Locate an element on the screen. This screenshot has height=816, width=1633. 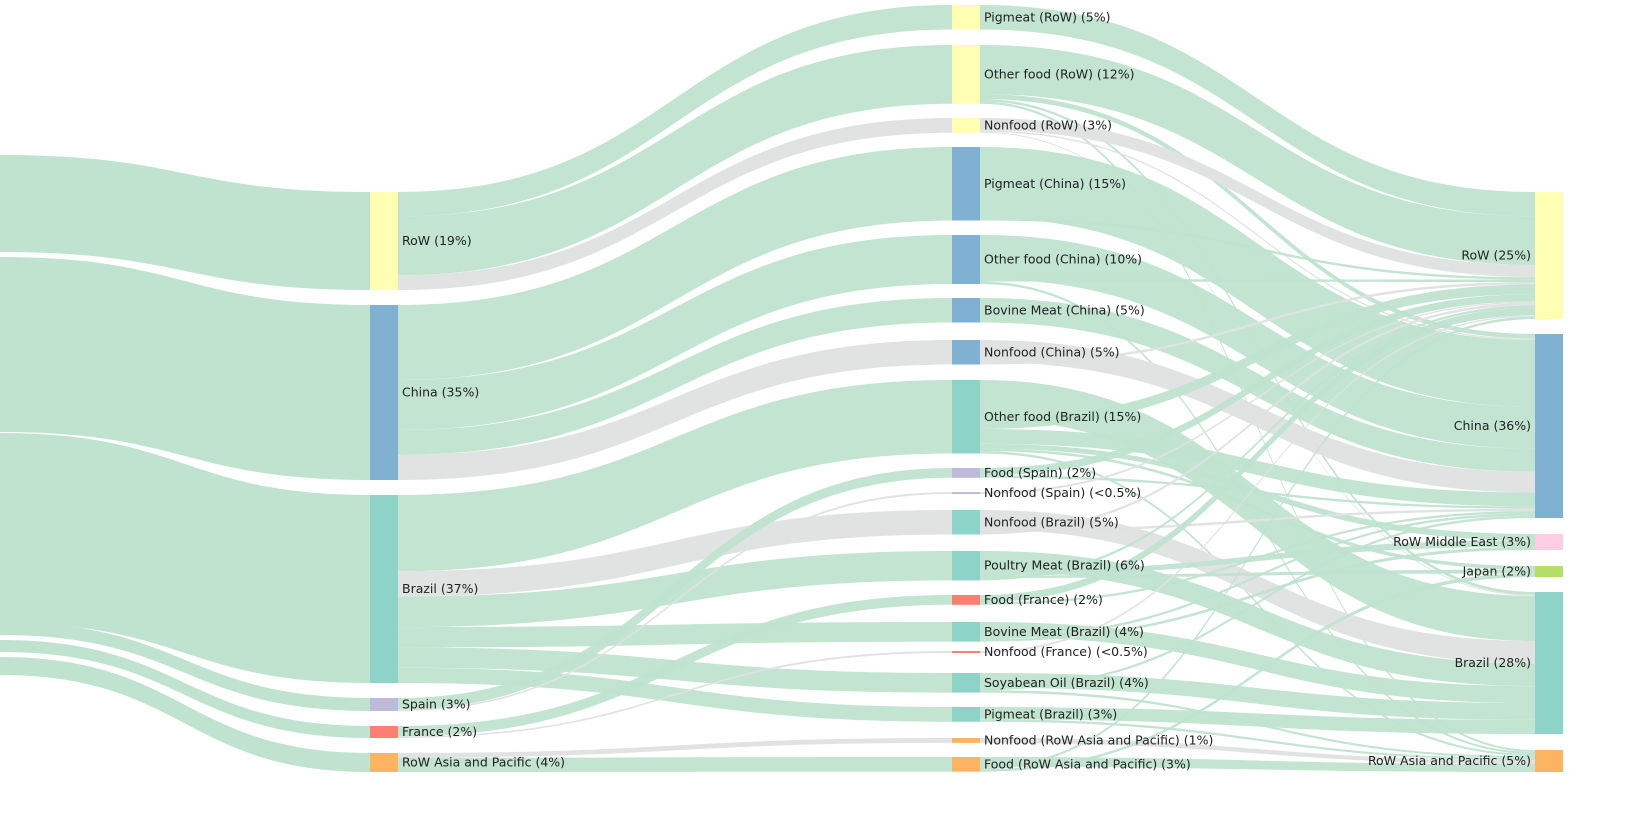
node-row is located at coordinates (384, 241).